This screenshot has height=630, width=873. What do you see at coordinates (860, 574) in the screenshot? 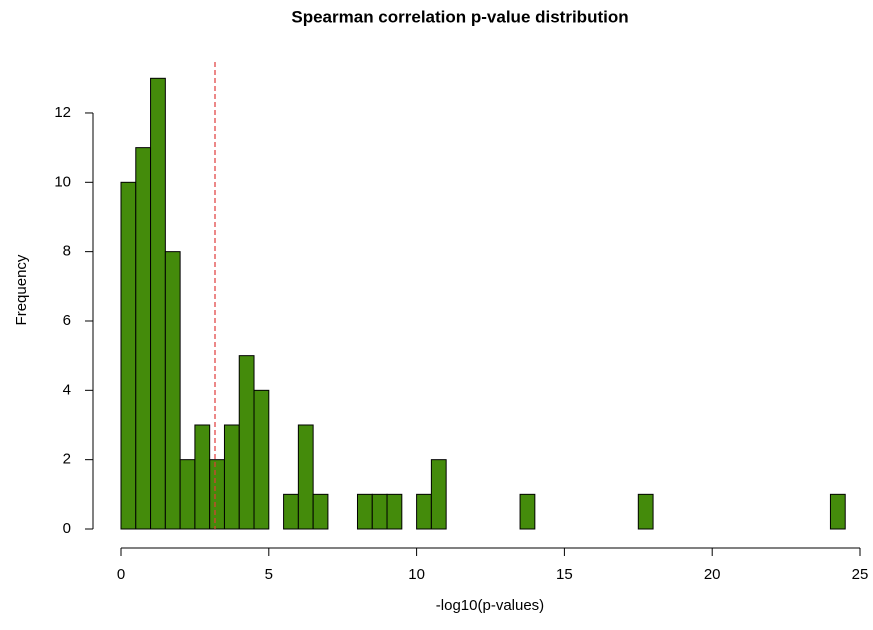
I see `x-tick-label: 25` at bounding box center [860, 574].